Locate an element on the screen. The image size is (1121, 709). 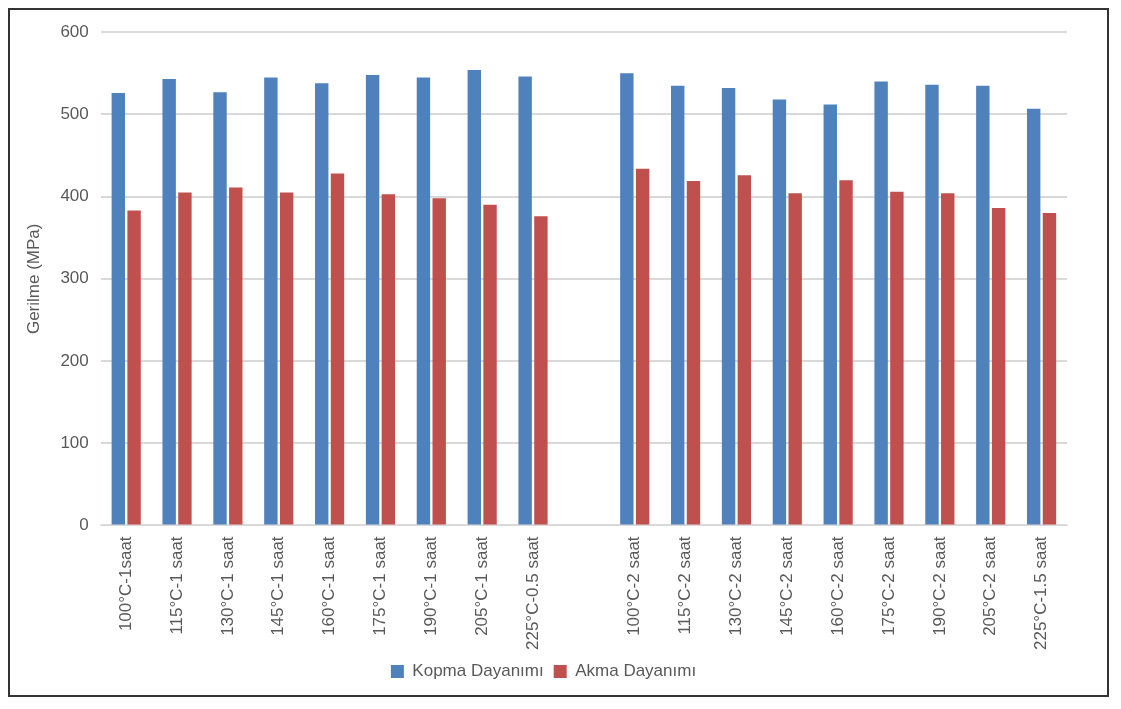
x-tick-label: 225°C-0.5 saat is located at coordinates (532, 593).